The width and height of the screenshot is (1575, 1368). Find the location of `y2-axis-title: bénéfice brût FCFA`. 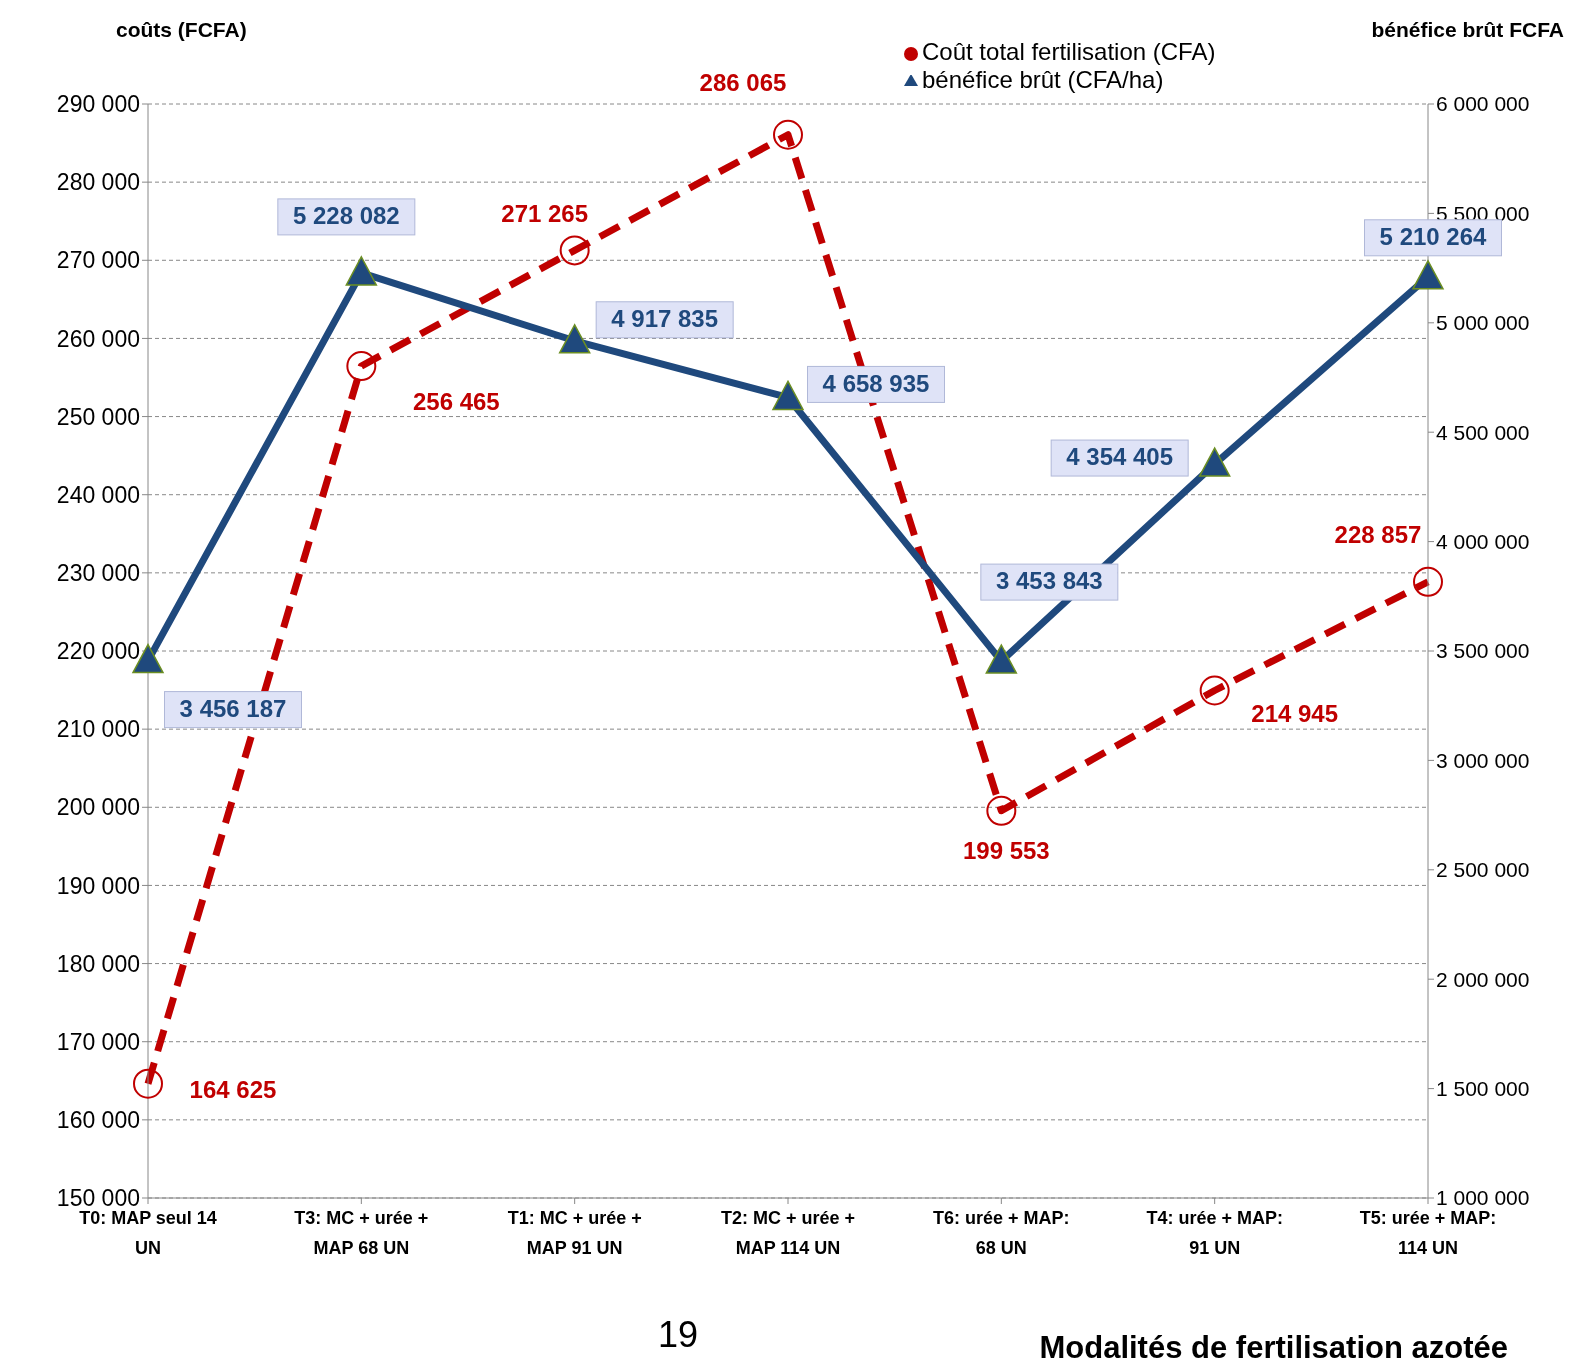

y2-axis-title: bénéfice brût FCFA is located at coordinates (1467, 30).